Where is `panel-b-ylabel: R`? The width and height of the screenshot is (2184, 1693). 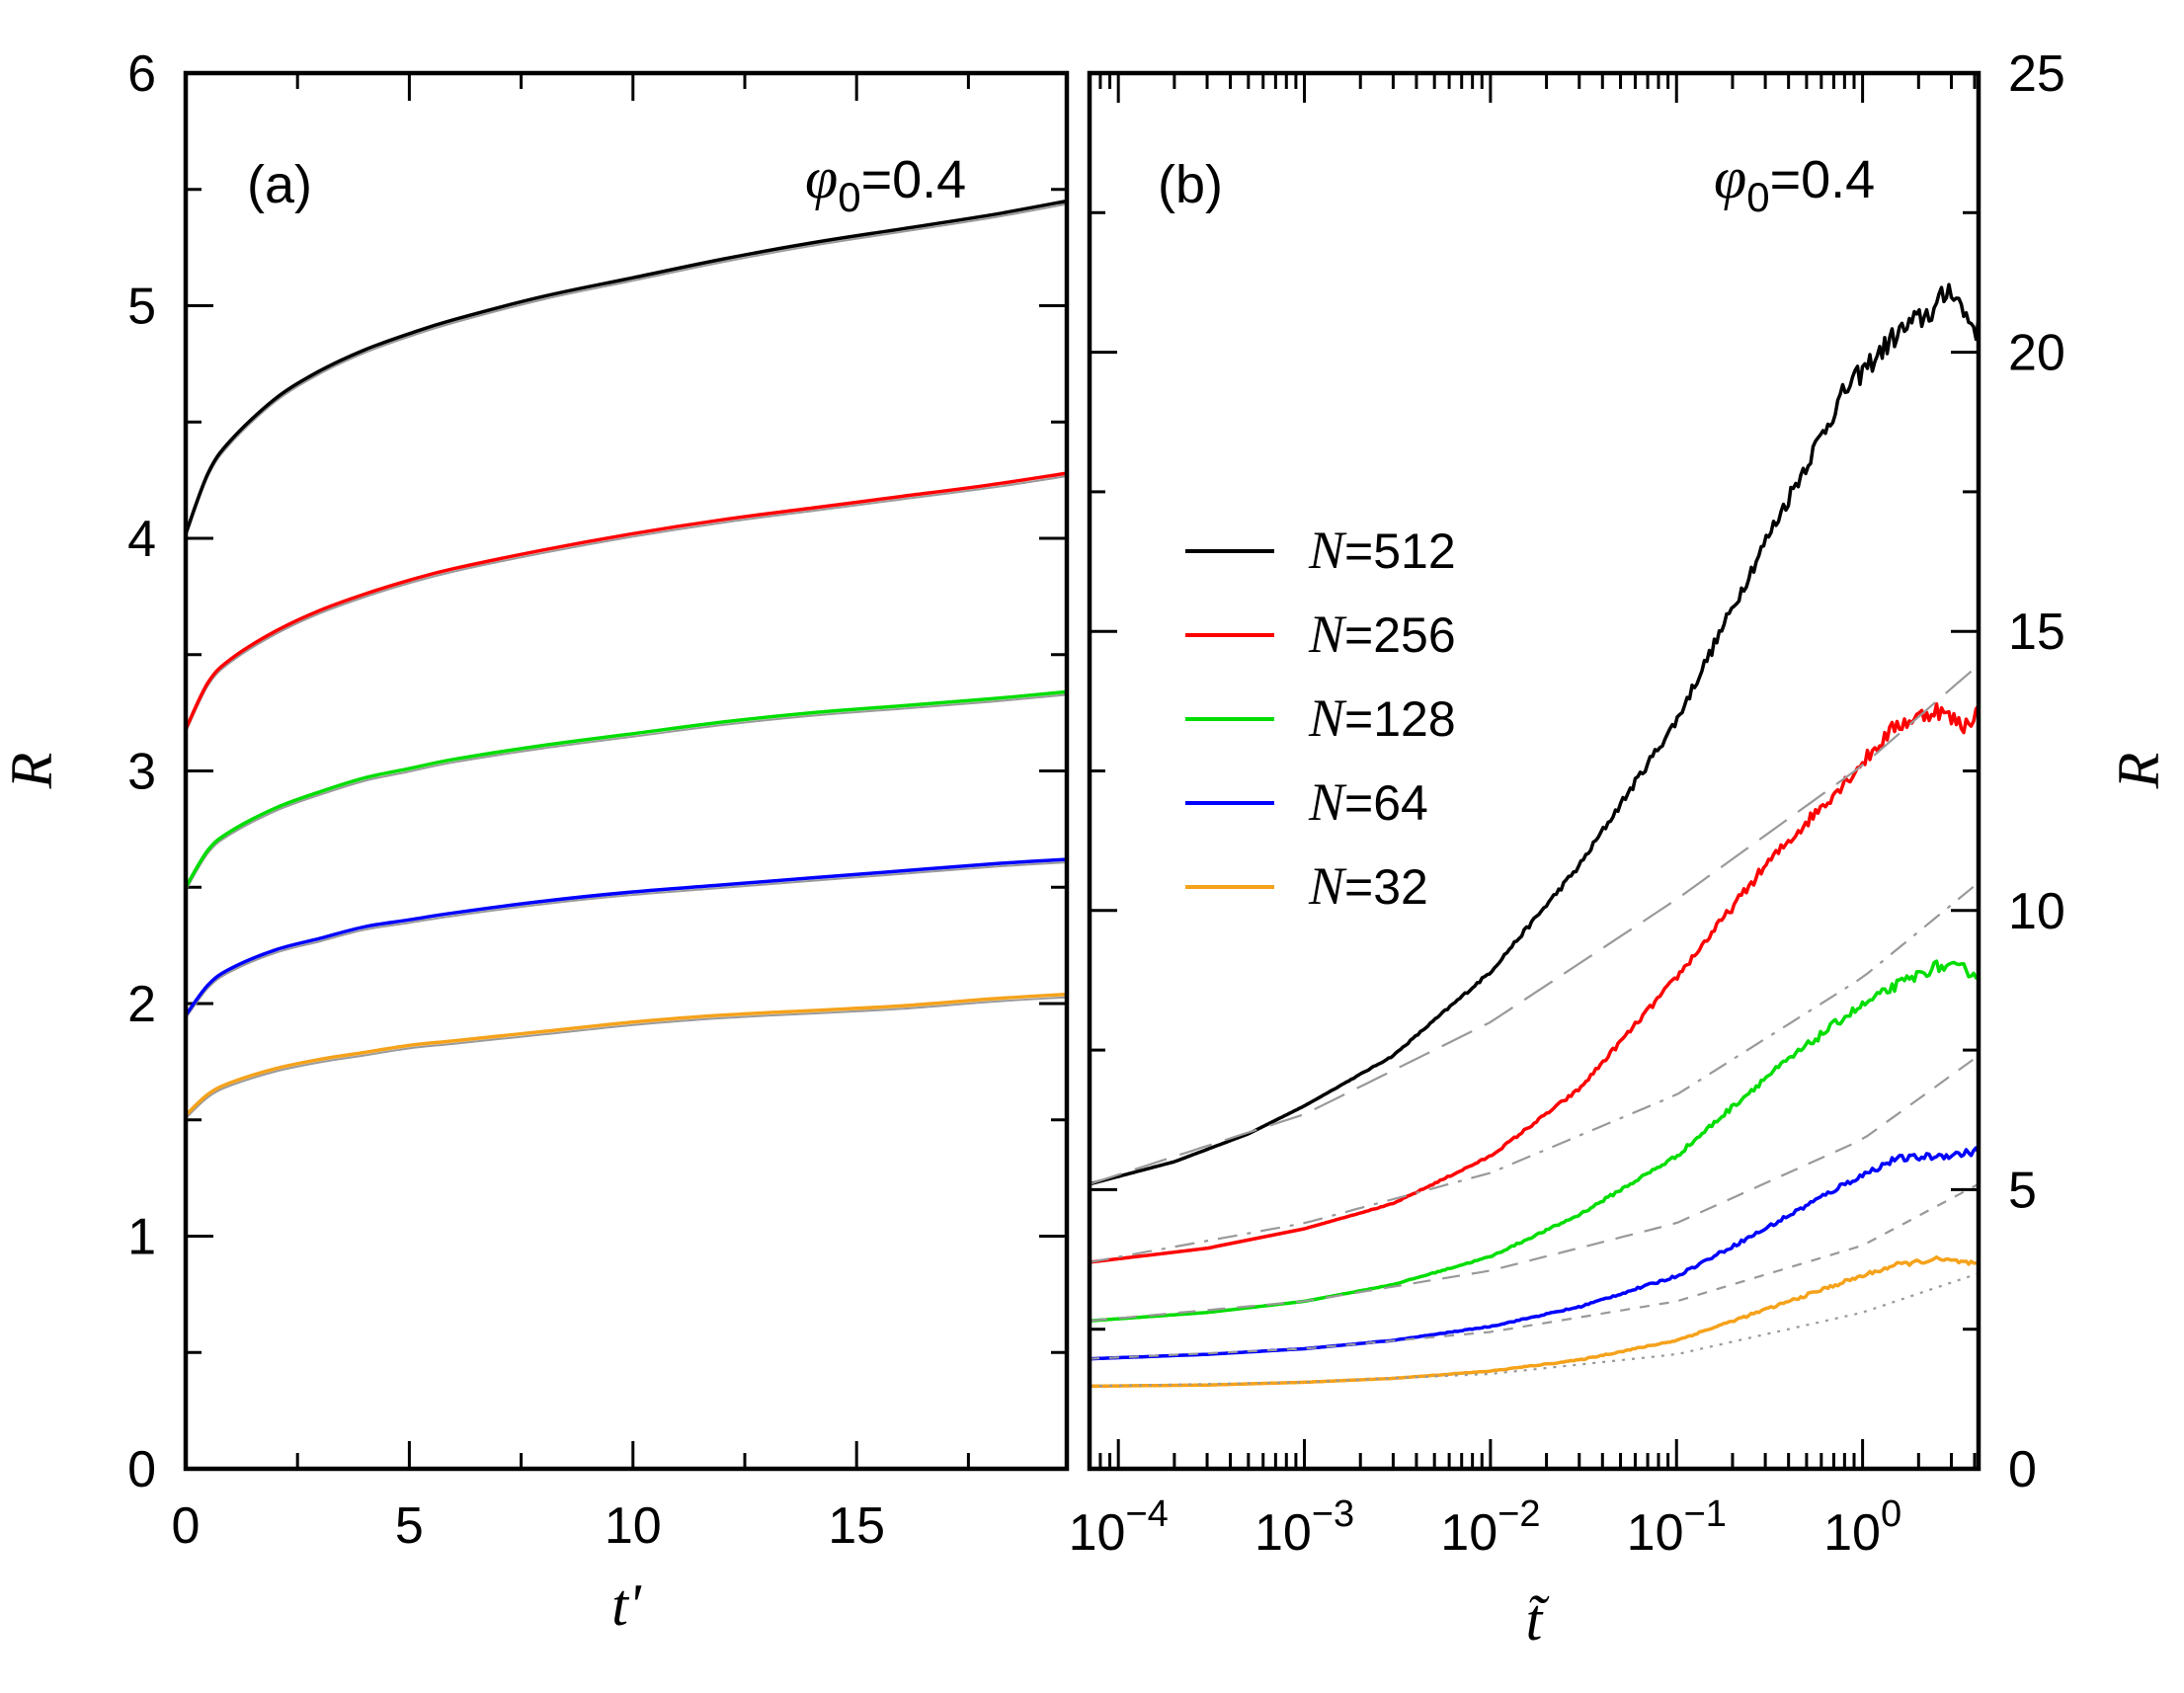 panel-b-ylabel: R is located at coordinates (2138, 772).